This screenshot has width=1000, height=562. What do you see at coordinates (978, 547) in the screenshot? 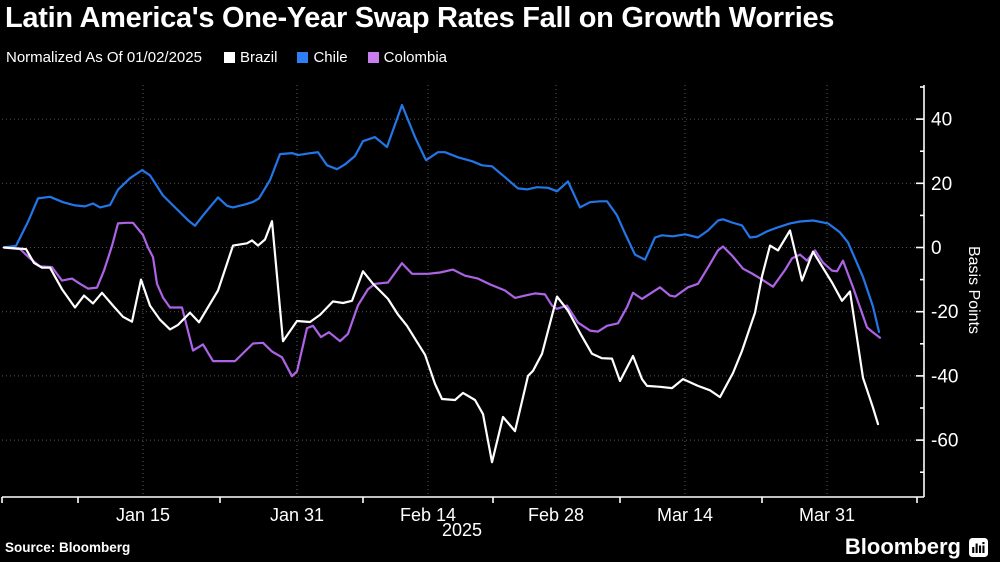
I see `bloomberg-terminal-icon` at bounding box center [978, 547].